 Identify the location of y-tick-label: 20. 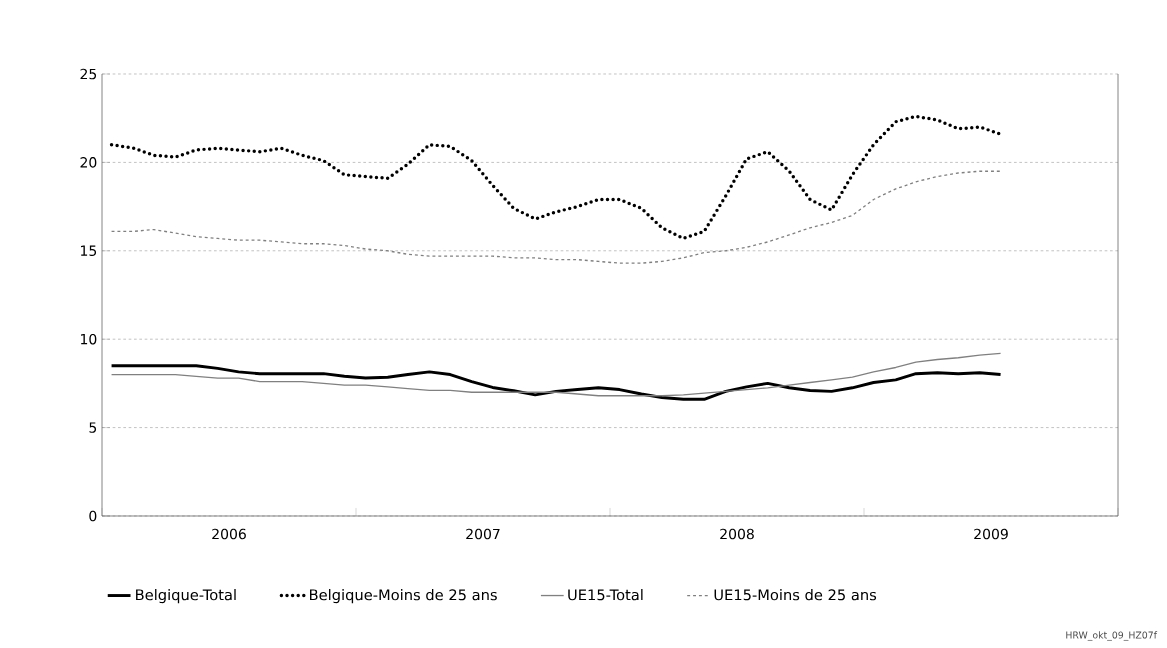
(88, 162).